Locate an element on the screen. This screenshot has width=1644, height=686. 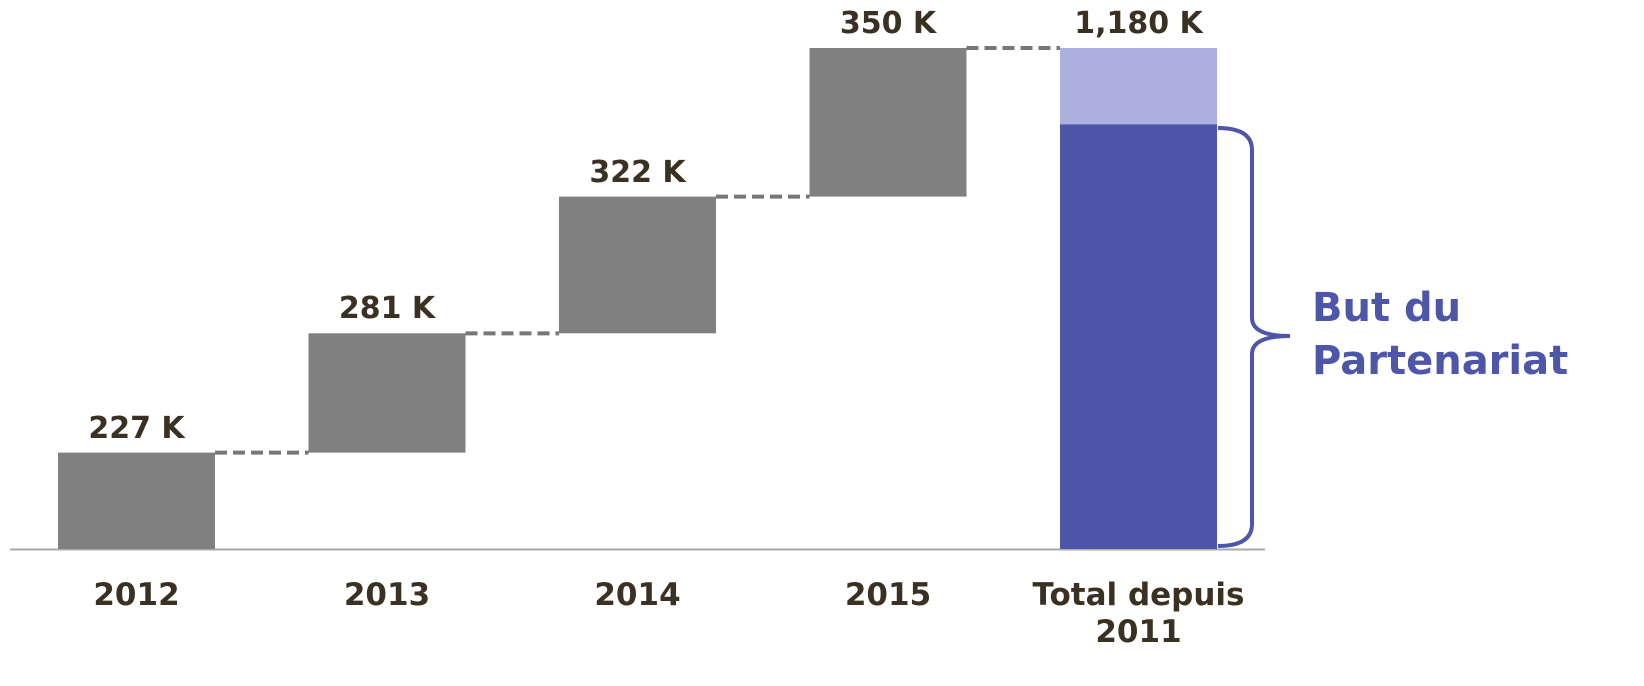
category-label: 2013 is located at coordinates (387, 595).